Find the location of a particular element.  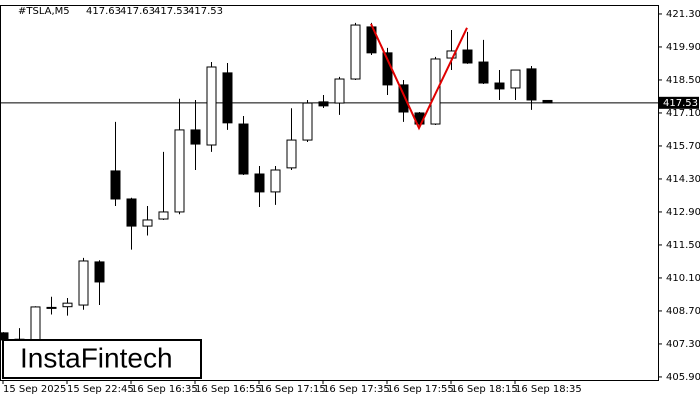

y-tick-label: 418.50 is located at coordinates (683, 80).